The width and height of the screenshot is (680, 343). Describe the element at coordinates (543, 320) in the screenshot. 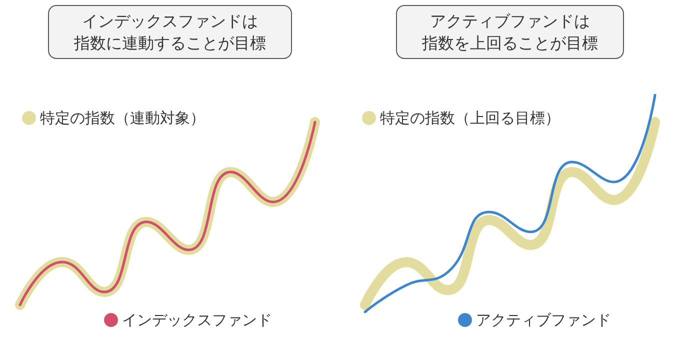

I see `legend-label: アクティブファンド` at that location.